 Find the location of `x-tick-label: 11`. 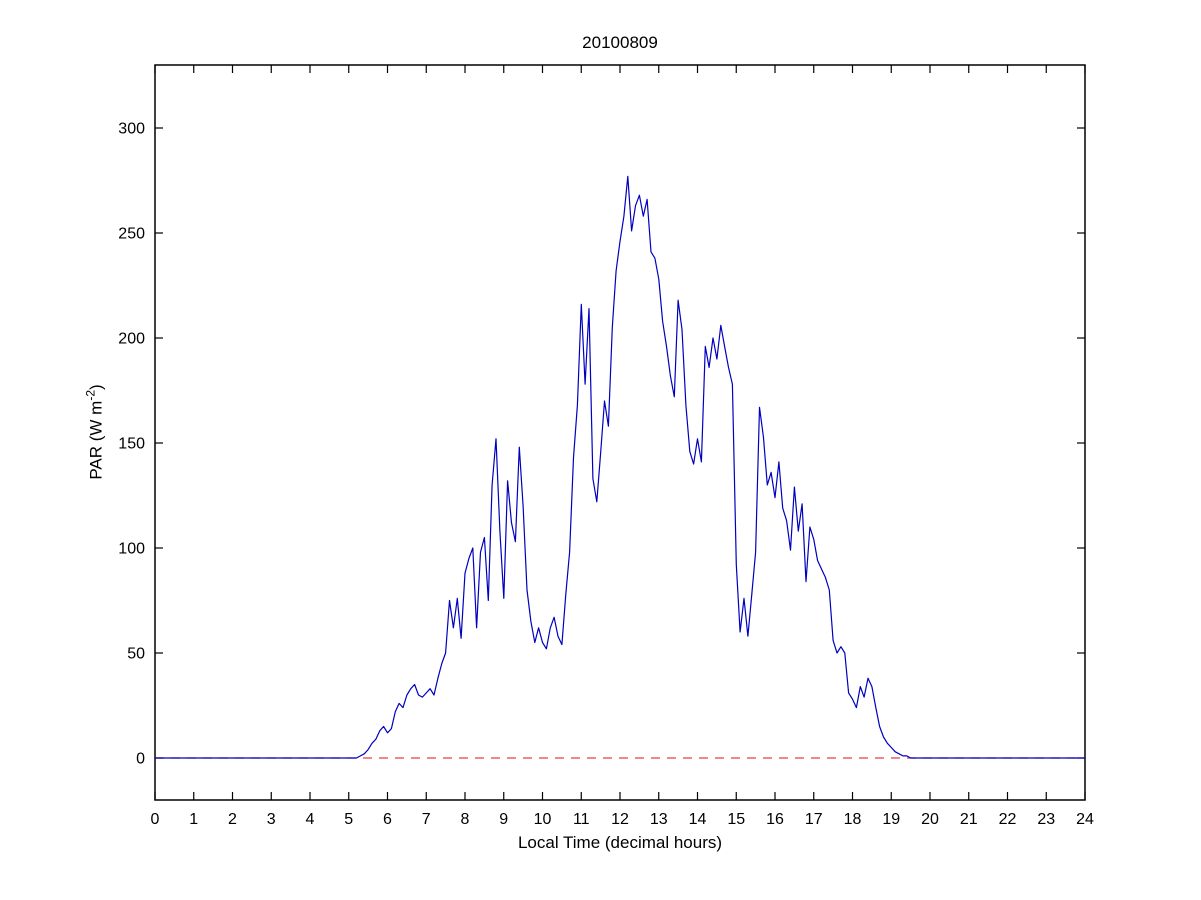

x-tick-label: 11 is located at coordinates (581, 819).